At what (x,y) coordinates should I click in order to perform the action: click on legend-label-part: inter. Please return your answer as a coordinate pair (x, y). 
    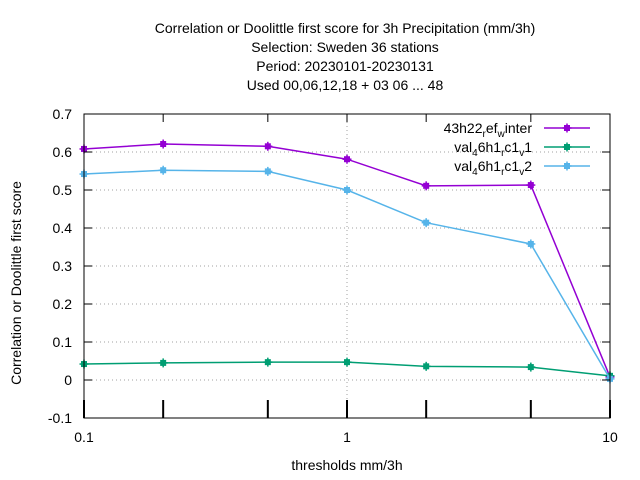
    Looking at the image, I should click on (519, 128).